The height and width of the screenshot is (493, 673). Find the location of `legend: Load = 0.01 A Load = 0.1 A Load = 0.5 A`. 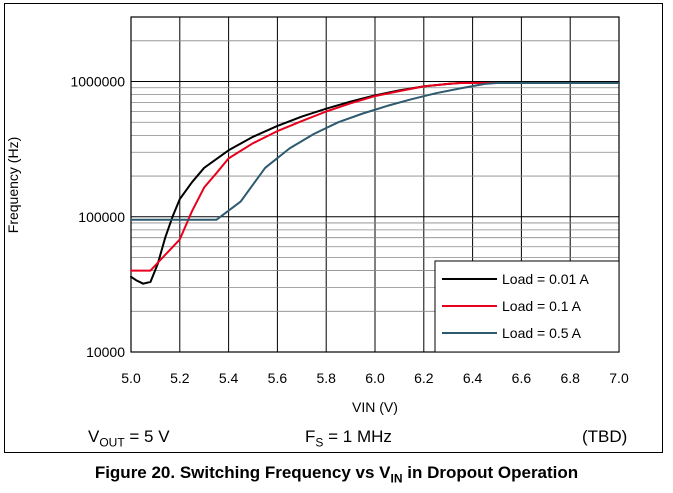

legend: Load = 0.01 A Load = 0.1 A Load = 0.5 A is located at coordinates (527, 306).